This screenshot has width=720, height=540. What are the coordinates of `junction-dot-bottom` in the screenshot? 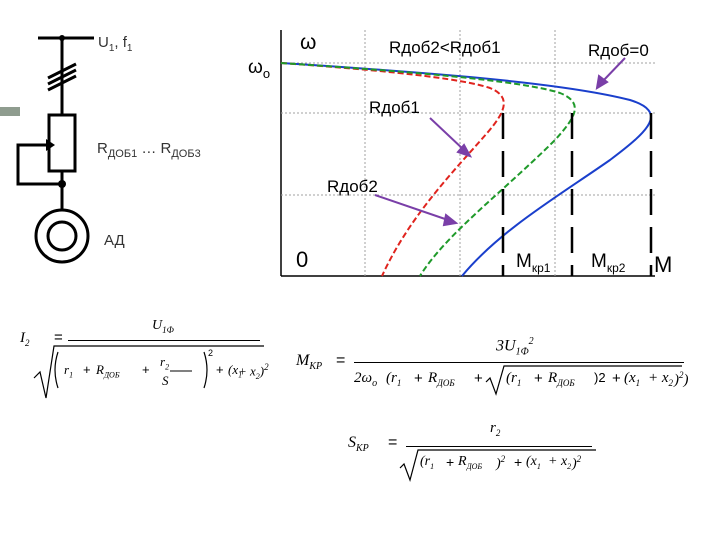 It's located at (62, 184).